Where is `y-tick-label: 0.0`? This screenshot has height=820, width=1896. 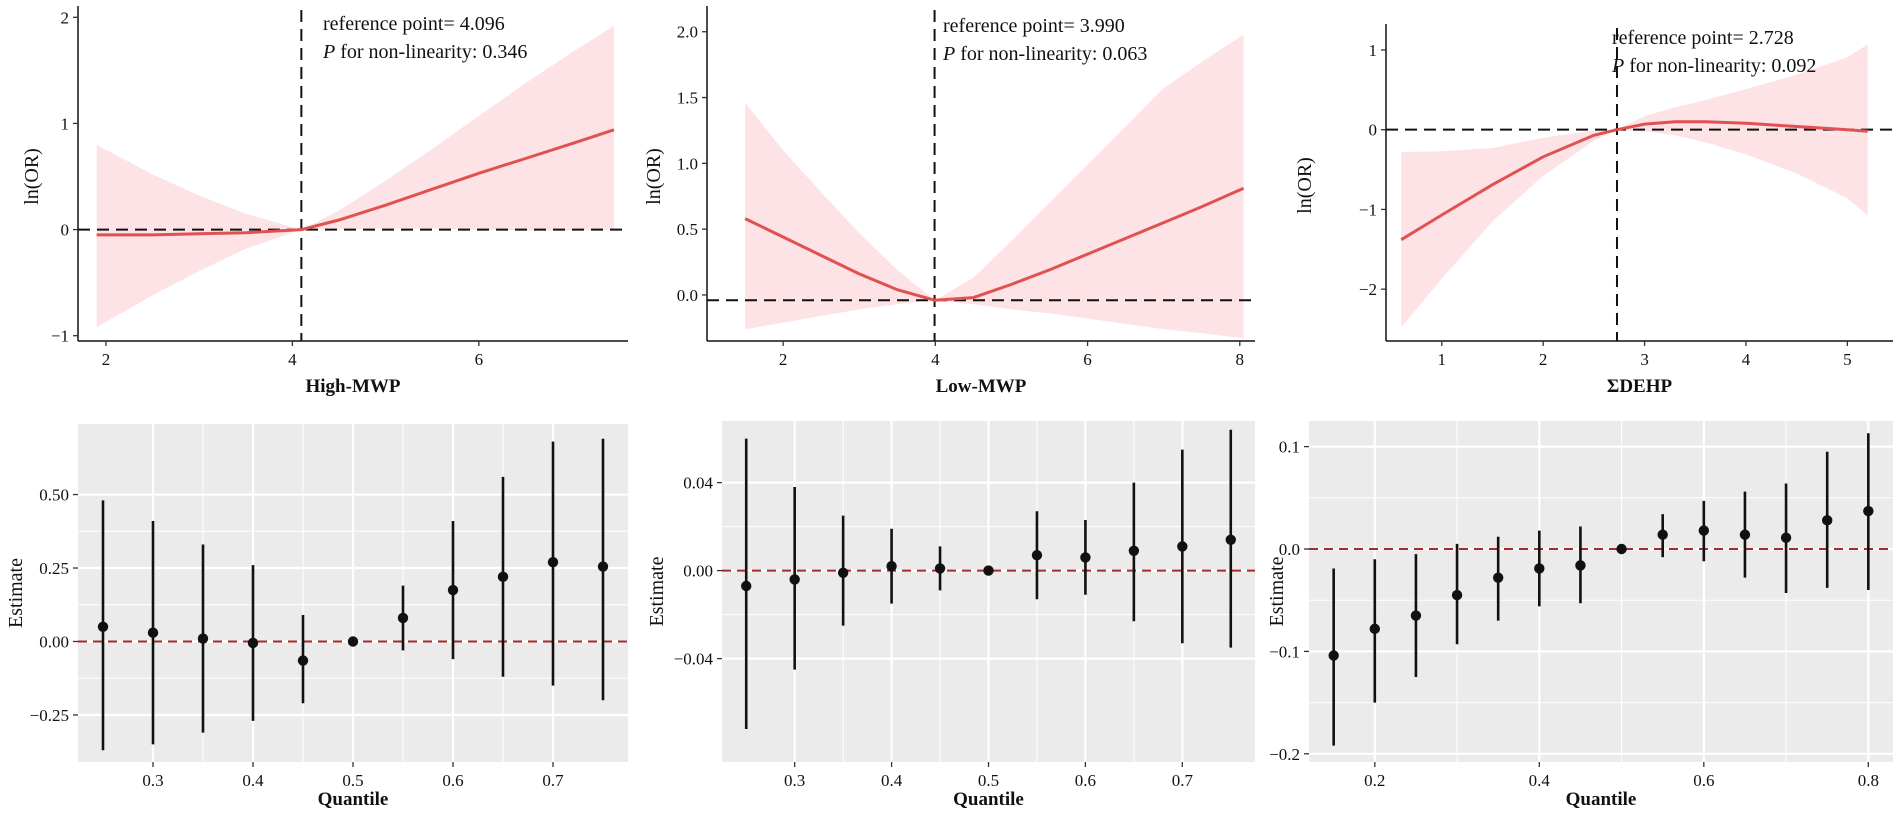
y-tick-label: 0.0 is located at coordinates (687, 295).